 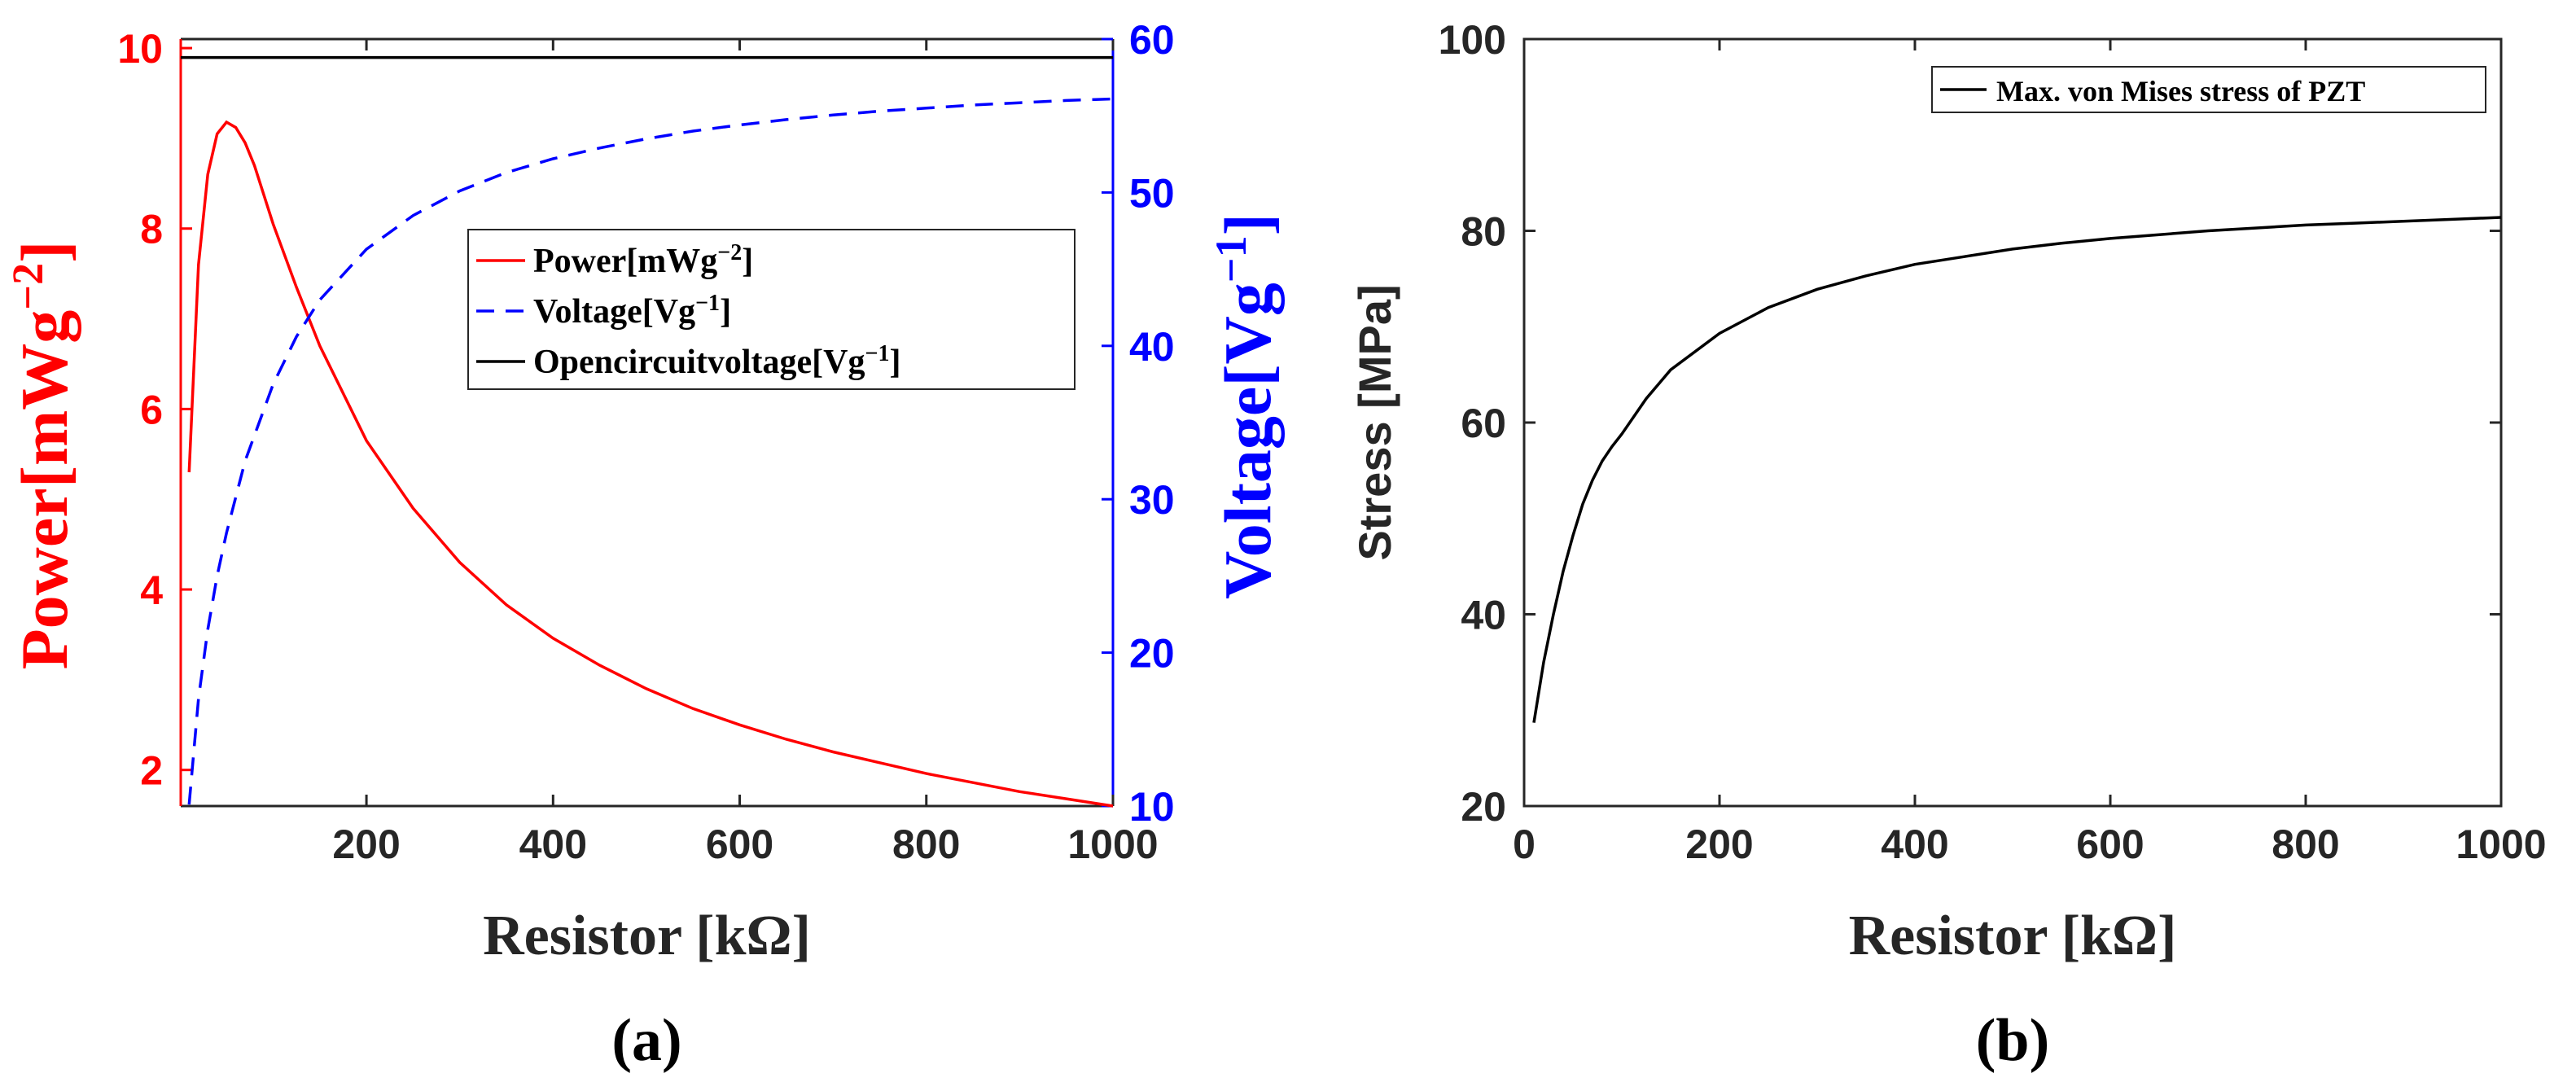 What do you see at coordinates (716, 361) in the screenshot?
I see `panel-a-legend-label-2: Opencircuitvoltage[Vg−1]` at bounding box center [716, 361].